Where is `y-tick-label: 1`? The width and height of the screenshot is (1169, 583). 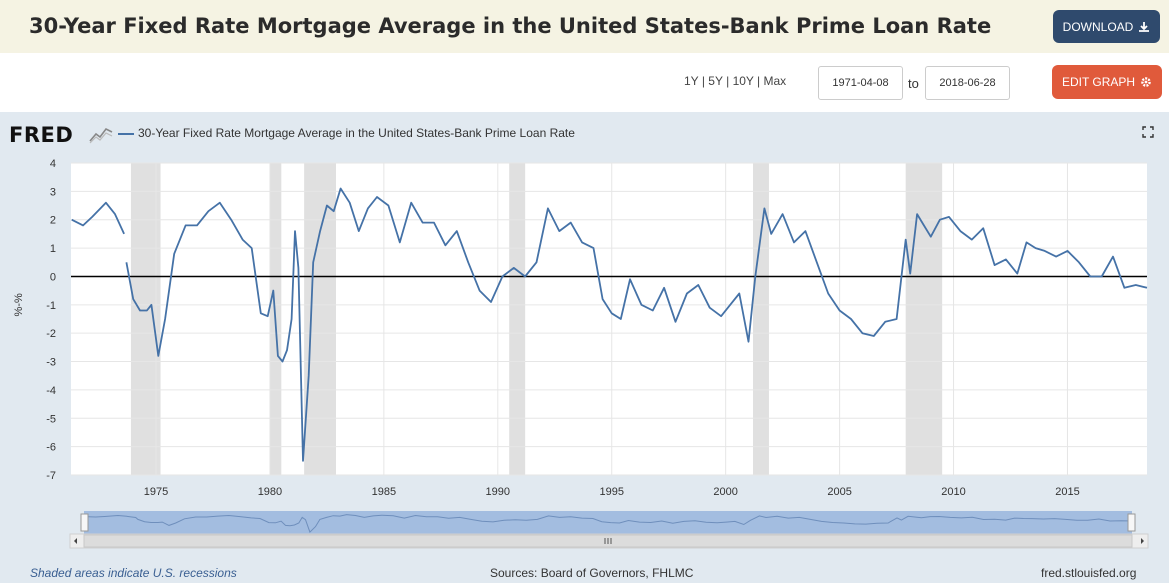
y-tick-label: 1 is located at coordinates (53, 249).